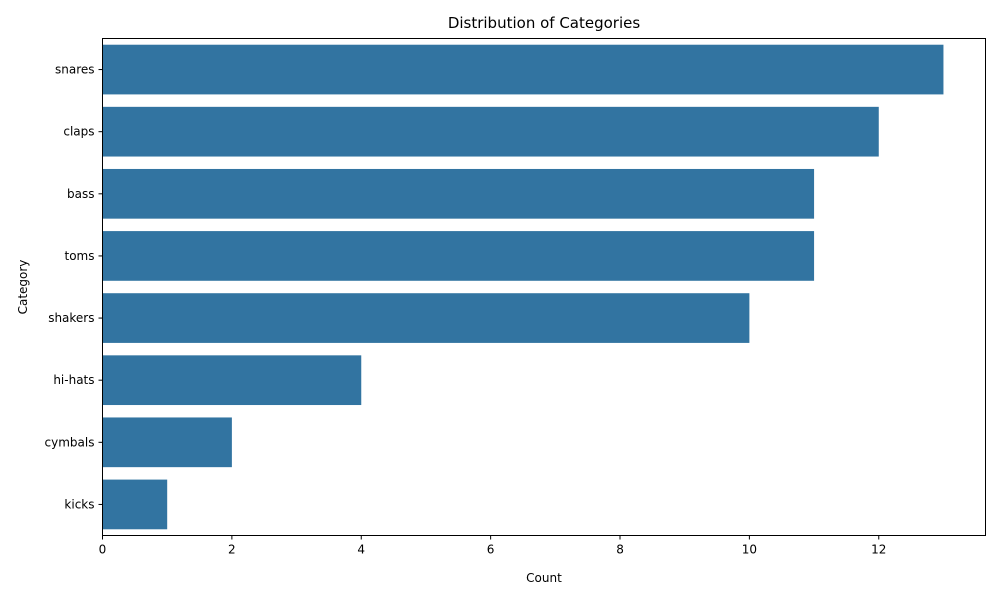 The width and height of the screenshot is (1000, 600). What do you see at coordinates (490, 131) in the screenshot?
I see `bar-claps` at bounding box center [490, 131].